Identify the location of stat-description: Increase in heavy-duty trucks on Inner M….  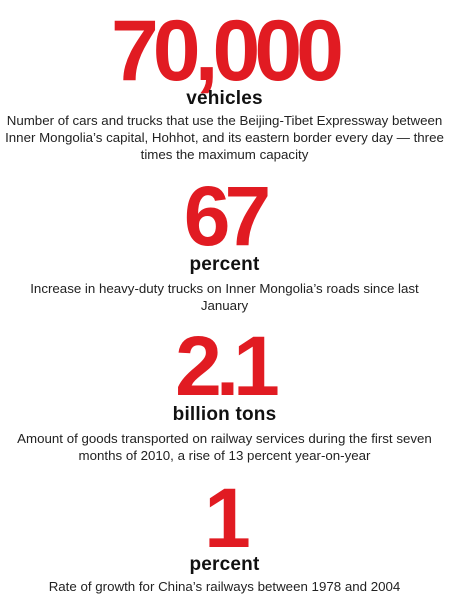
(224, 297).